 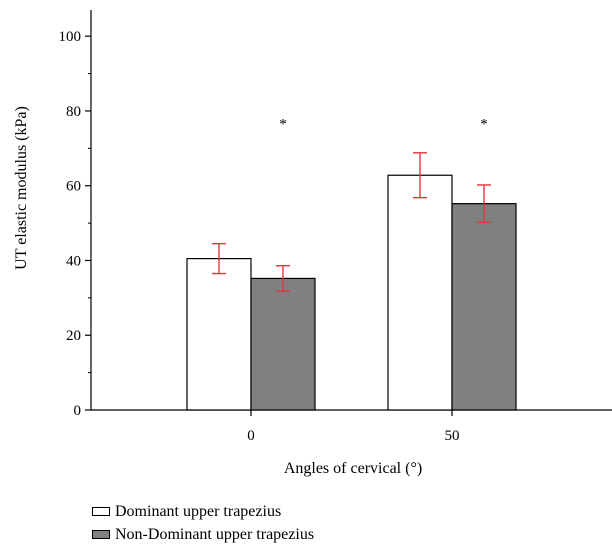 I want to click on x-axis-ticks: 0 50, so click(x=353, y=427).